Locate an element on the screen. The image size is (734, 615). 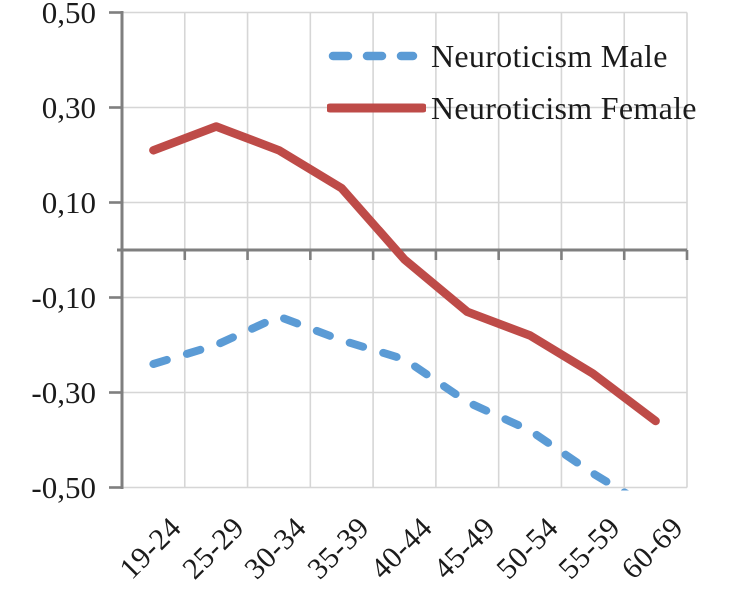
y-axis-label: 0,50 is located at coordinates (68, 15).